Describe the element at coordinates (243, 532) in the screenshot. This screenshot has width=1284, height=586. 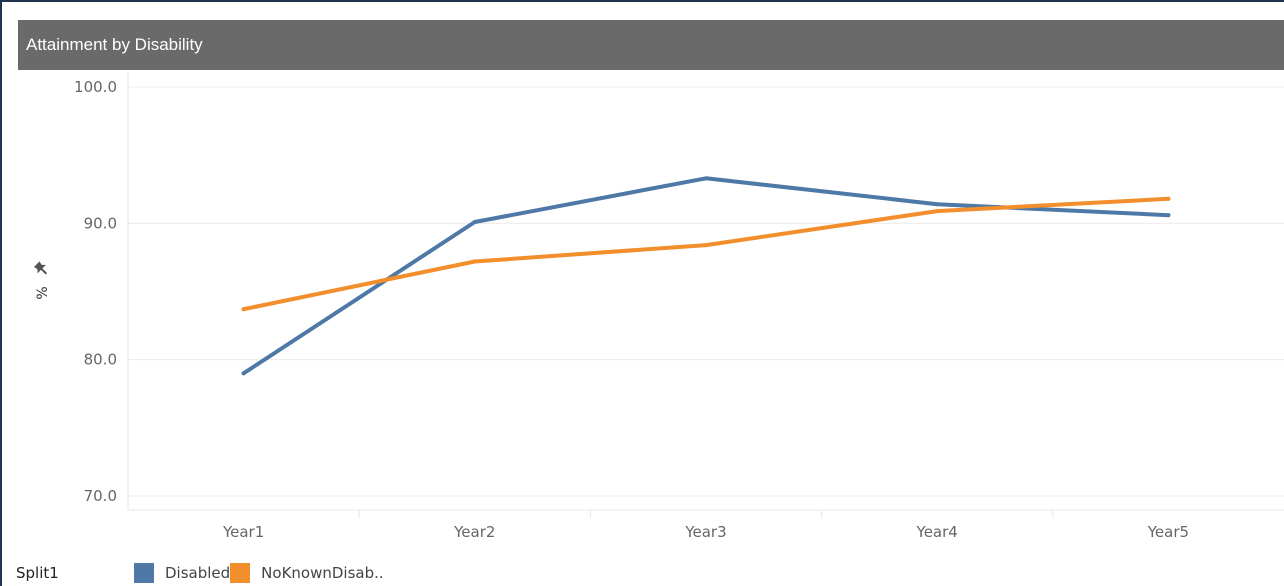
I see `x-tick-label-year1: Year1` at that location.